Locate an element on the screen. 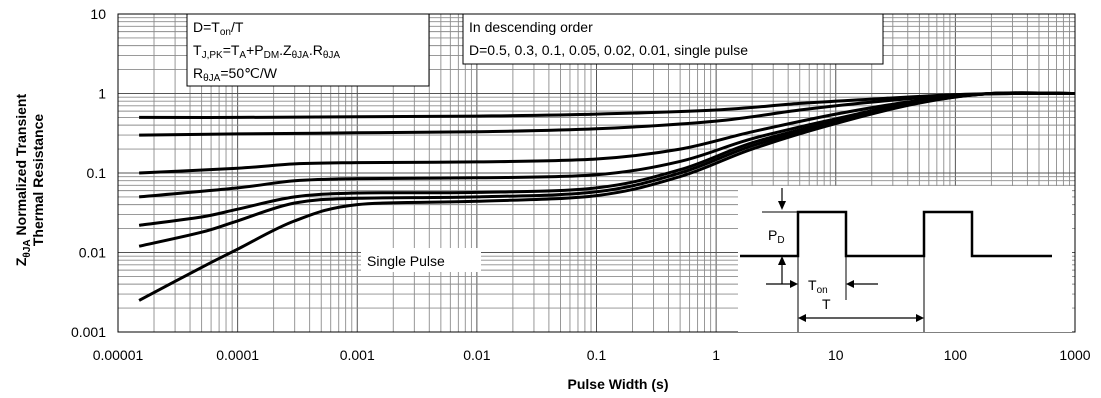 Image resolution: width=1101 pixels, height=398 pixels. x-axis-label: Pulse Width (s) is located at coordinates (618, 384).